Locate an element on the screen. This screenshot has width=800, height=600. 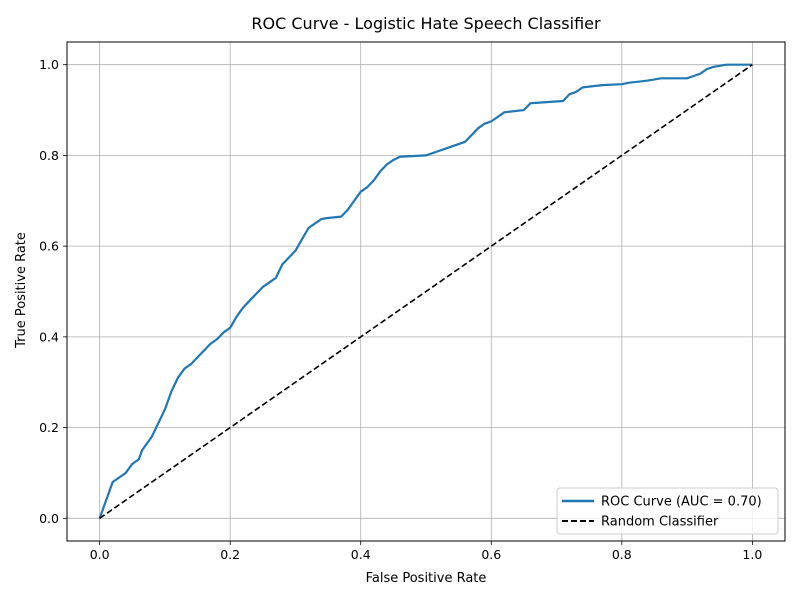
legend-box is located at coordinates (667, 511).